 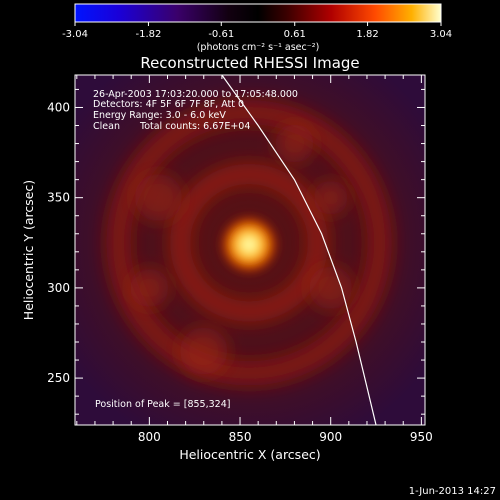 I want to click on annotation-clean: Clean, so click(x=106, y=126).